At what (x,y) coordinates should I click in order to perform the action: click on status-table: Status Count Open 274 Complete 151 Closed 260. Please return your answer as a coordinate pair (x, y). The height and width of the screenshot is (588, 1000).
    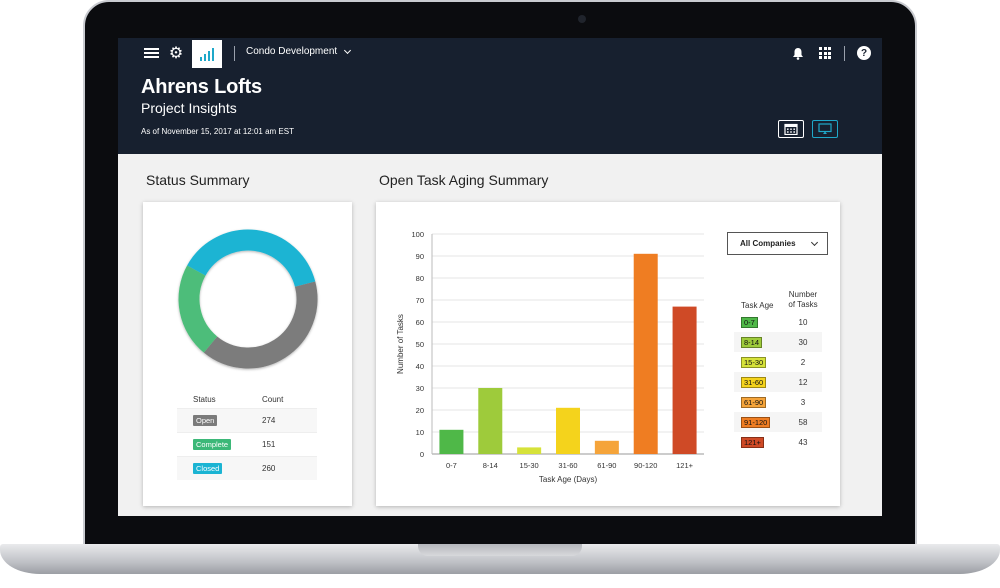
    Looking at the image, I should click on (247, 435).